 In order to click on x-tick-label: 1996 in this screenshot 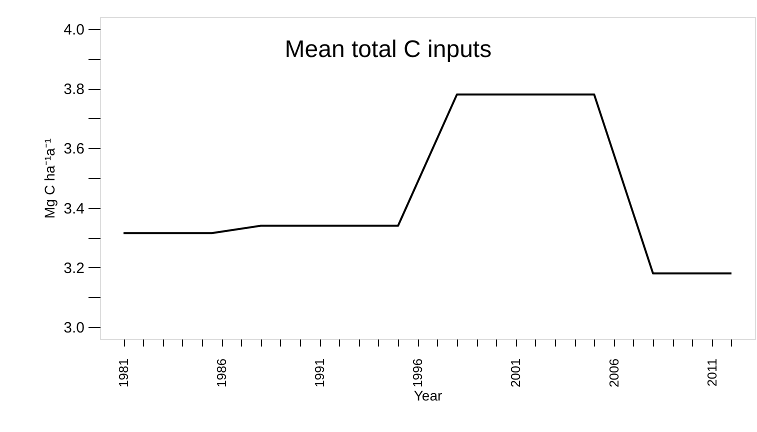, I will do `click(418, 373)`.